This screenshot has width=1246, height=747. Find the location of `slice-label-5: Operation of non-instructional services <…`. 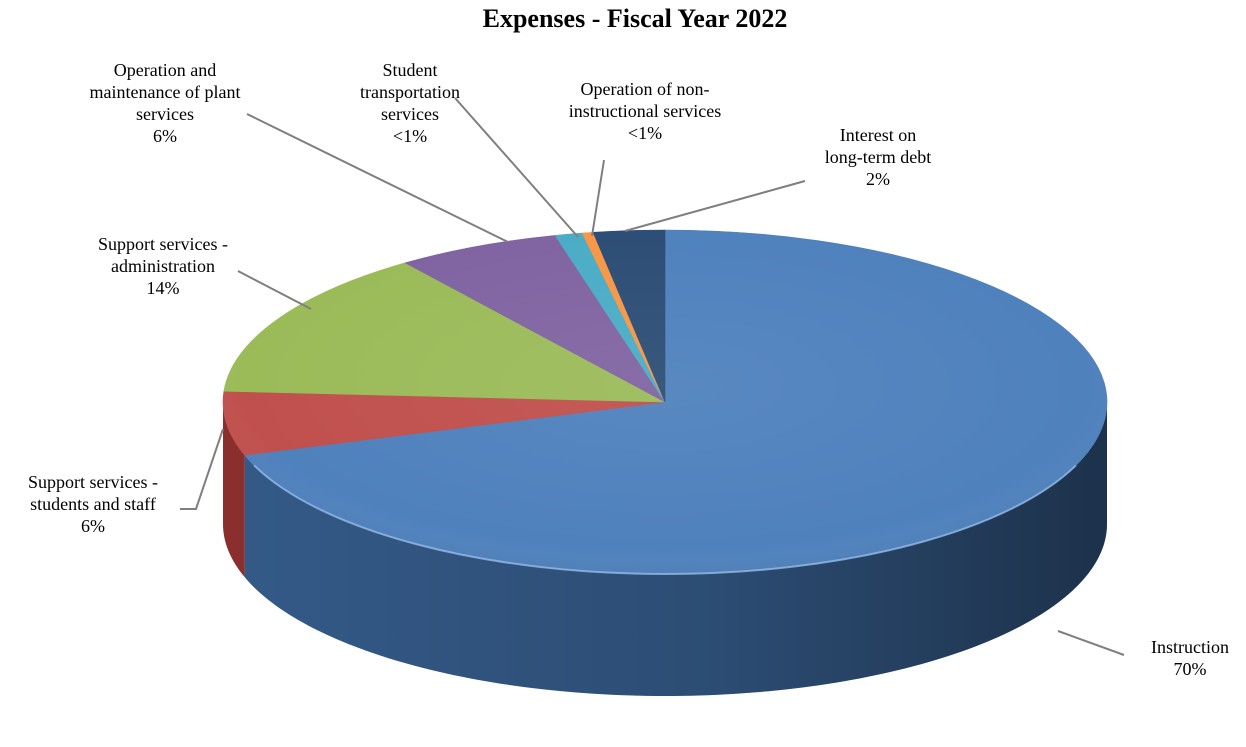

slice-label-5: Operation of non-instructional services <… is located at coordinates (645, 111).